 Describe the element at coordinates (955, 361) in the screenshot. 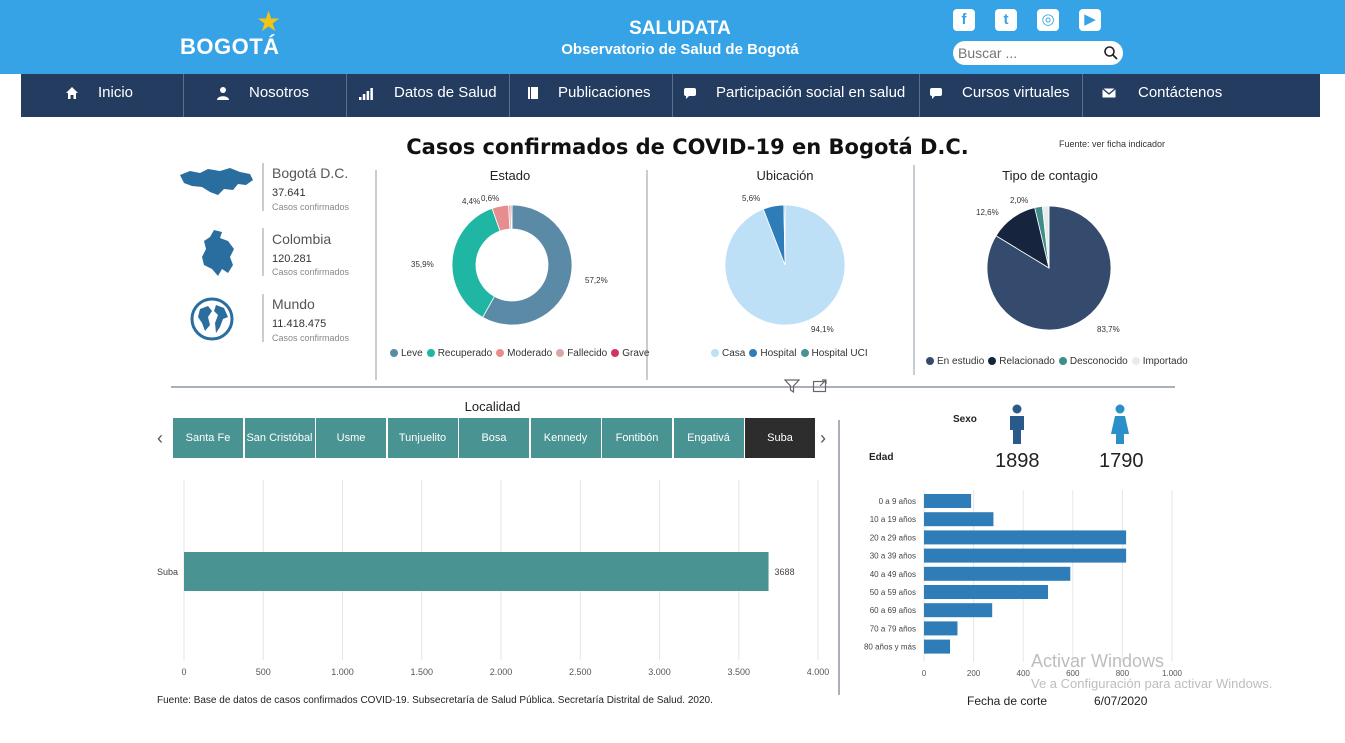

I see `legend-item: En estudio` at that location.